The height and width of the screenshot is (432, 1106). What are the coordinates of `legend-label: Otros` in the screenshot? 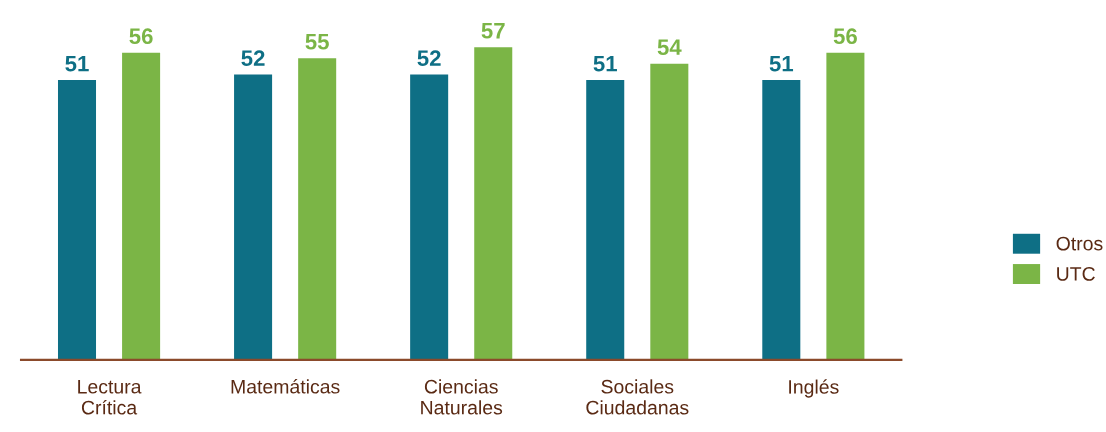 It's located at (1079, 243).